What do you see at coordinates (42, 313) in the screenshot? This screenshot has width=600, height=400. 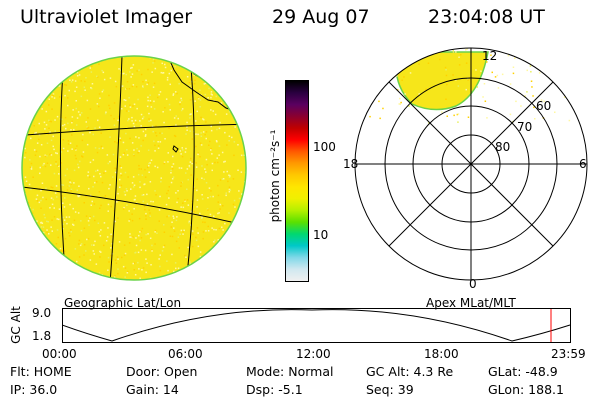 I see `altitude-ytick-top: 9.0` at bounding box center [42, 313].